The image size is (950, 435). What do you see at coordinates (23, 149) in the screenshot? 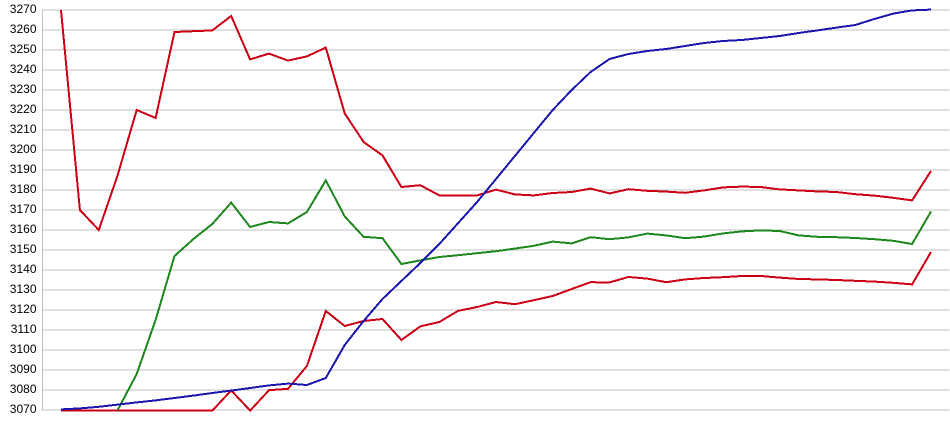
I see `svg-text: 3200` at bounding box center [23, 149].